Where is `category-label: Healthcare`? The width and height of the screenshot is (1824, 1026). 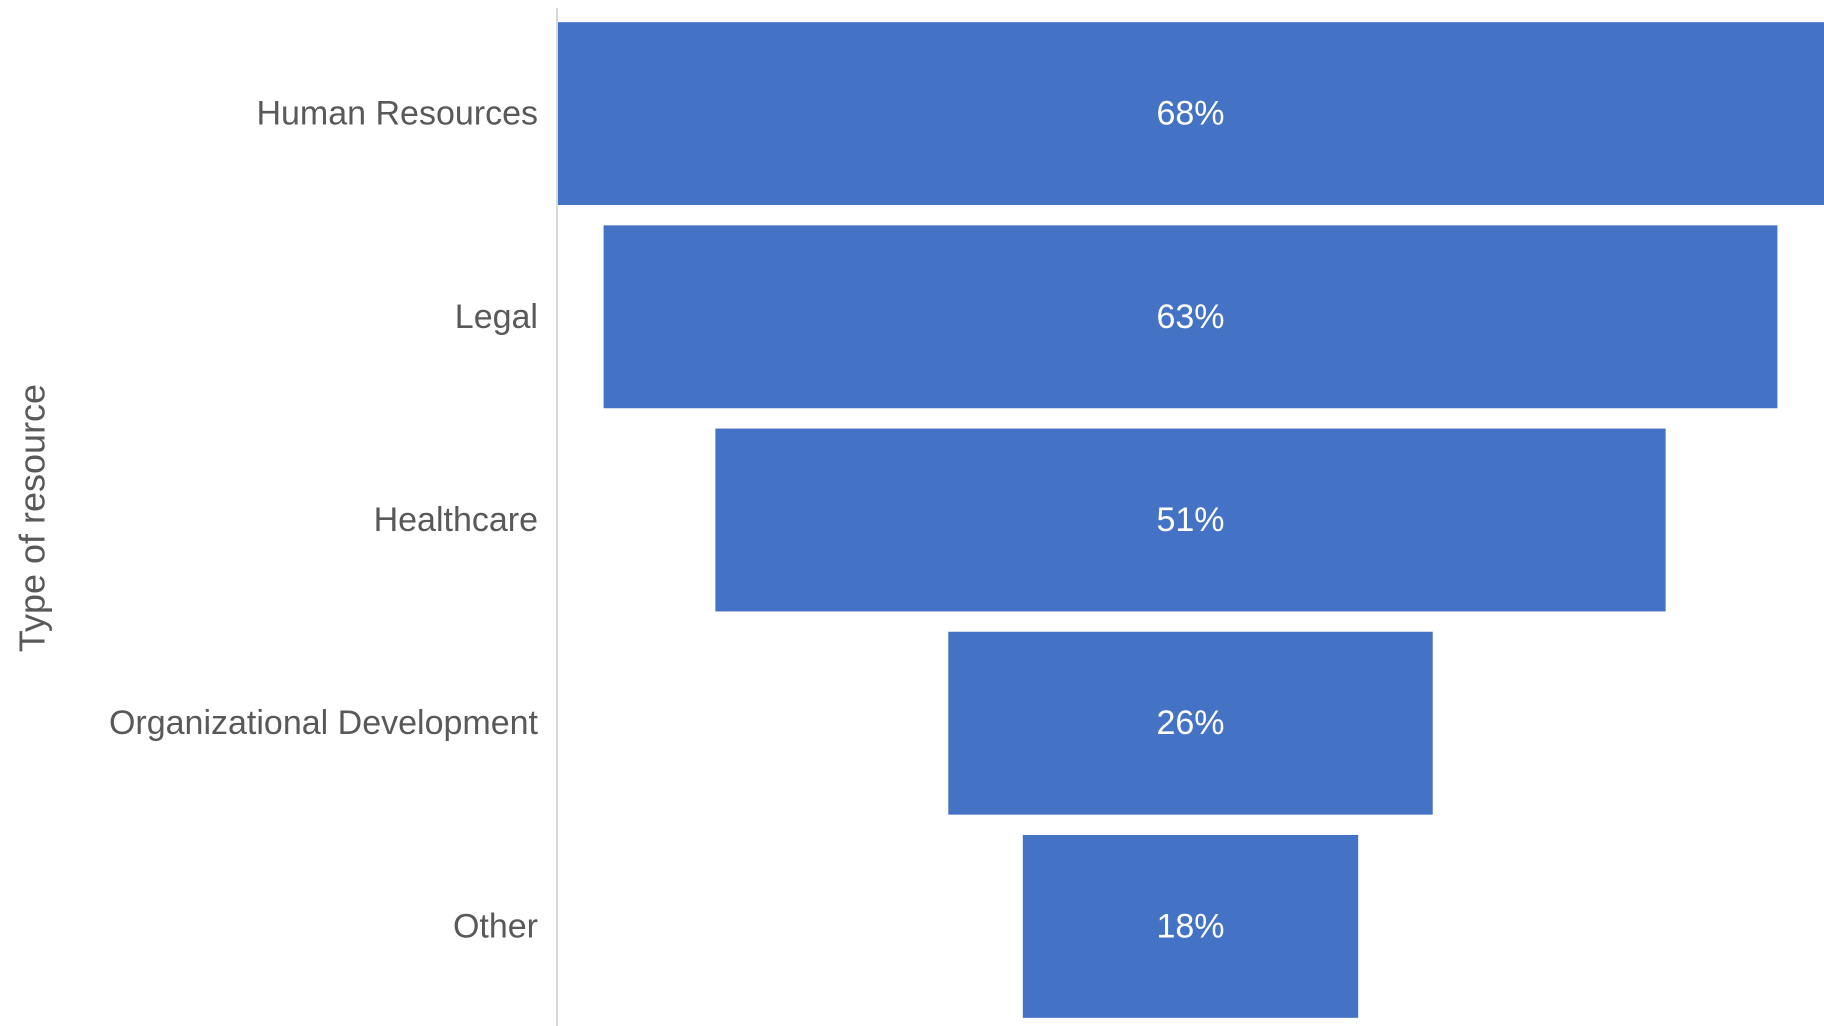 category-label: Healthcare is located at coordinates (456, 520).